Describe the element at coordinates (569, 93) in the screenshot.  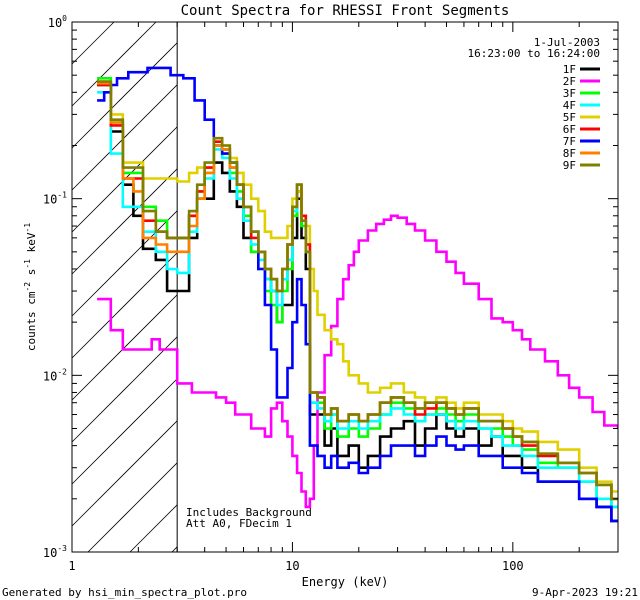
I see `legend-label-3F: 3F` at that location.